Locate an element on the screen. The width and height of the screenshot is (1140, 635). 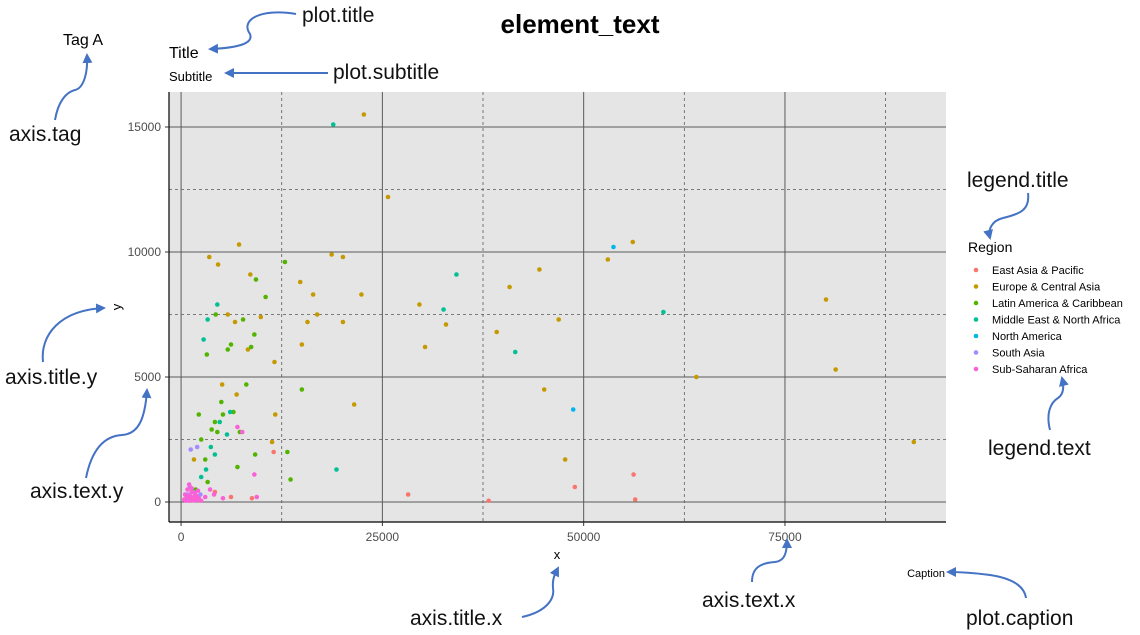
legend-item-label: East Asia & Pacific is located at coordinates (1038, 271).